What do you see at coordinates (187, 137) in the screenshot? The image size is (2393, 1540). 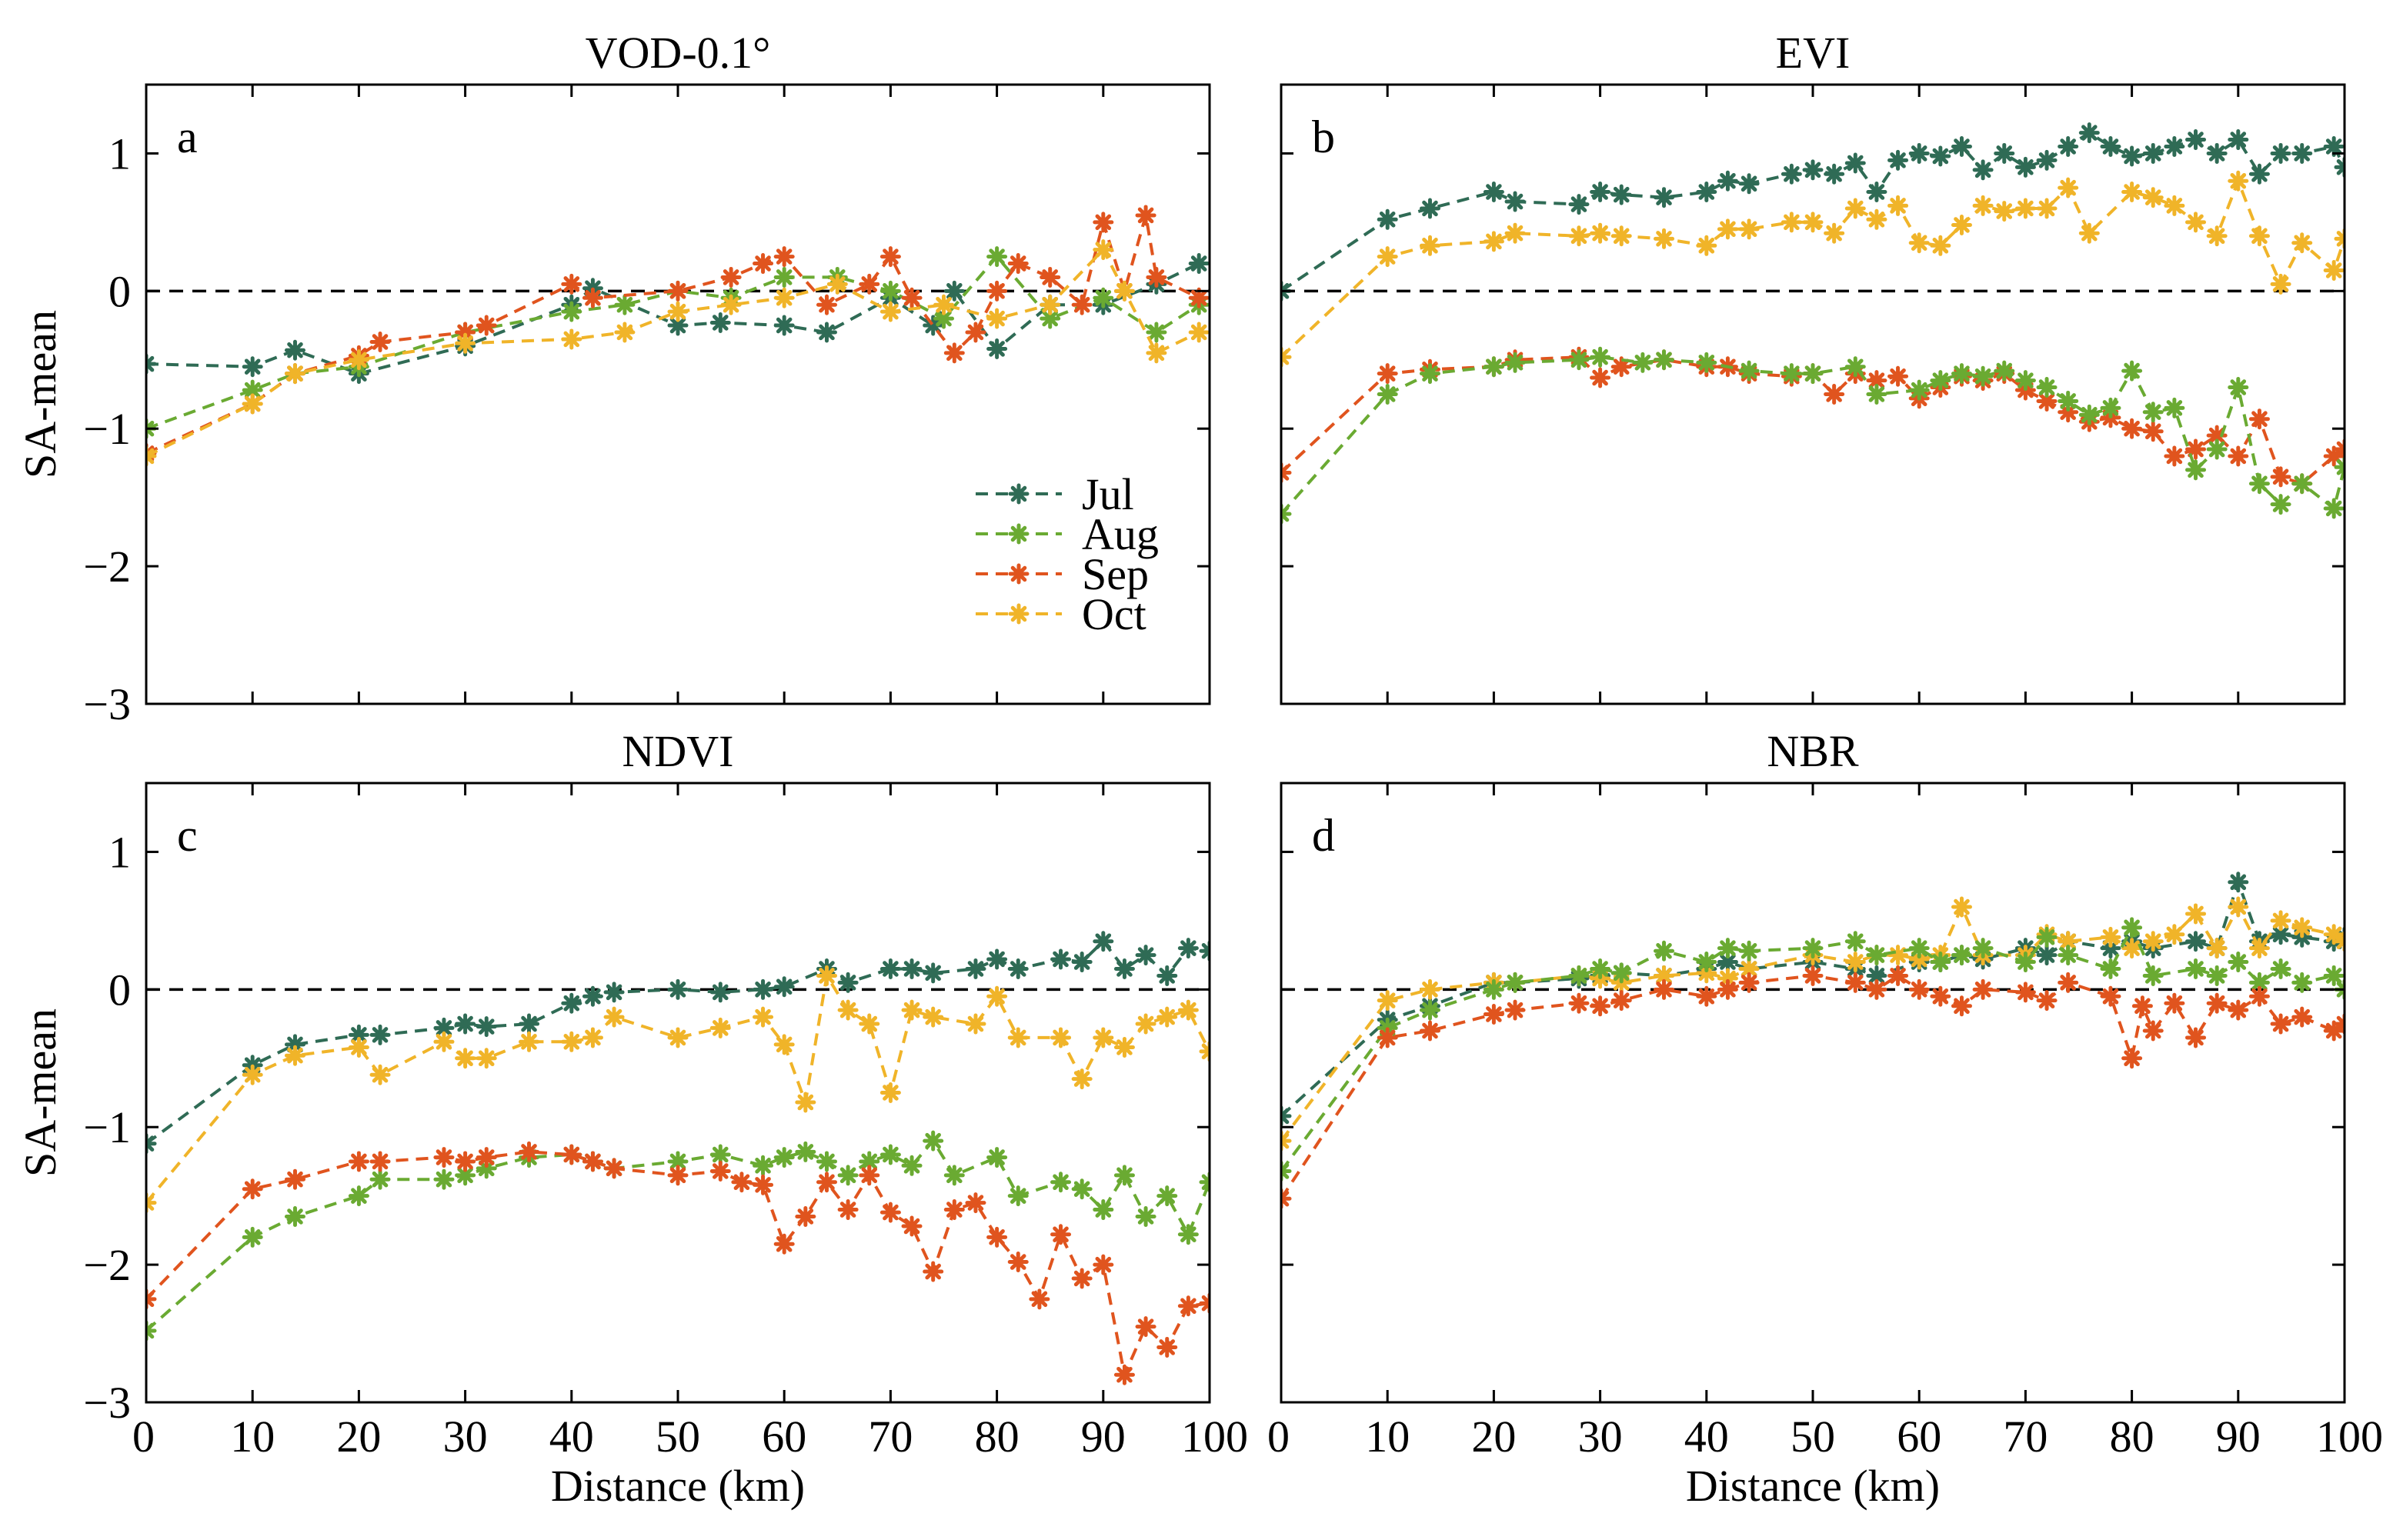 I see `panel-letter: a` at bounding box center [187, 137].